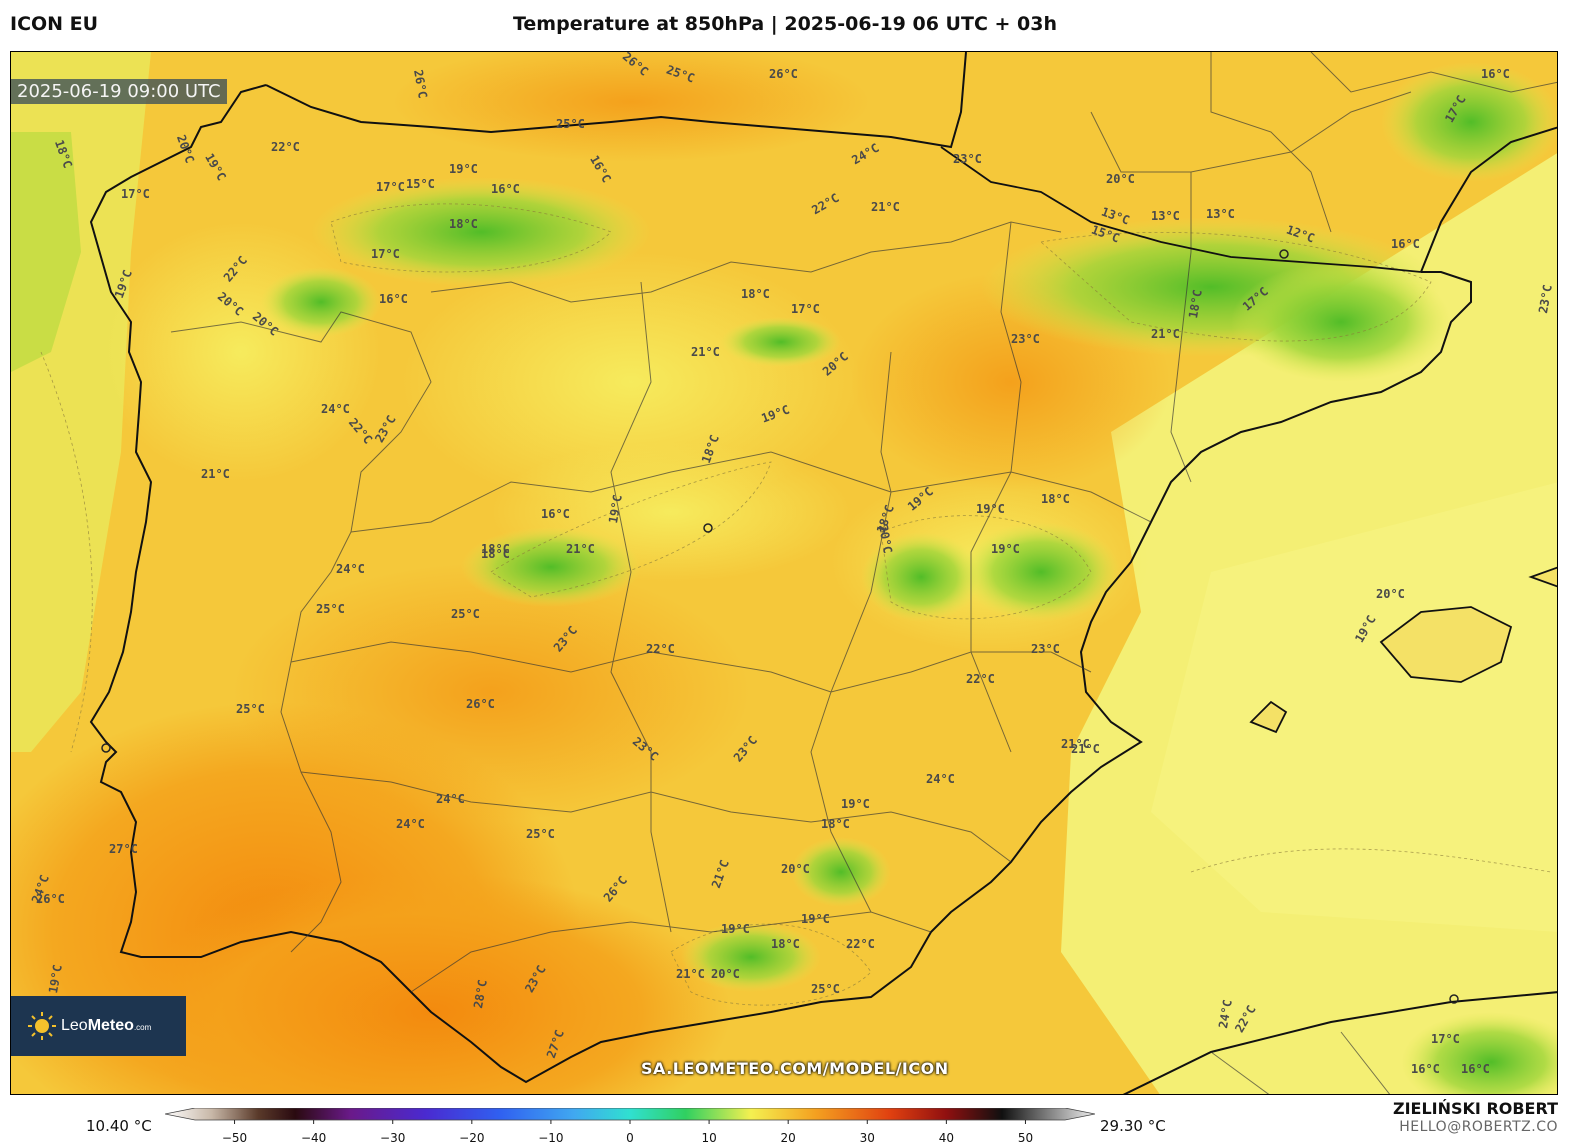 This screenshot has height=1148, width=1570. What do you see at coordinates (630, 1122) in the screenshot?
I see `colorbar-ticks` at bounding box center [630, 1122].